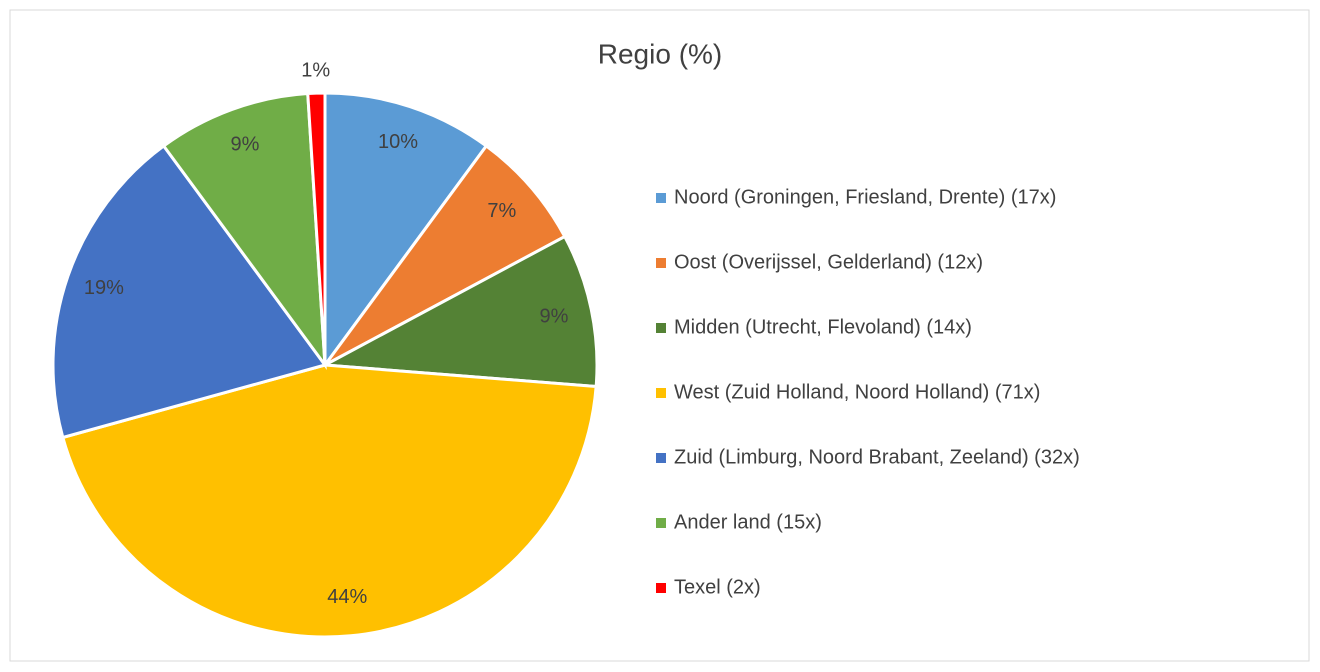 The width and height of the screenshot is (1320, 672). I want to click on legend-label: West (Zuid Holland, Noord Holland) (71x), so click(857, 392).